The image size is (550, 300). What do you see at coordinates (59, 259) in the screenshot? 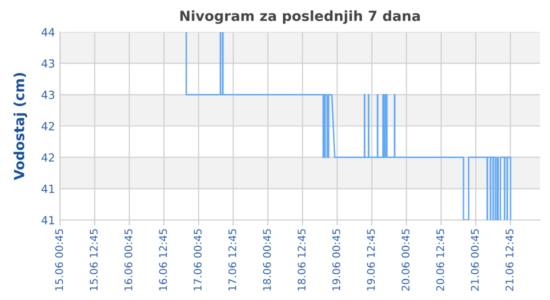
I see `x-tick-label: 15.06 00:45` at bounding box center [59, 259].